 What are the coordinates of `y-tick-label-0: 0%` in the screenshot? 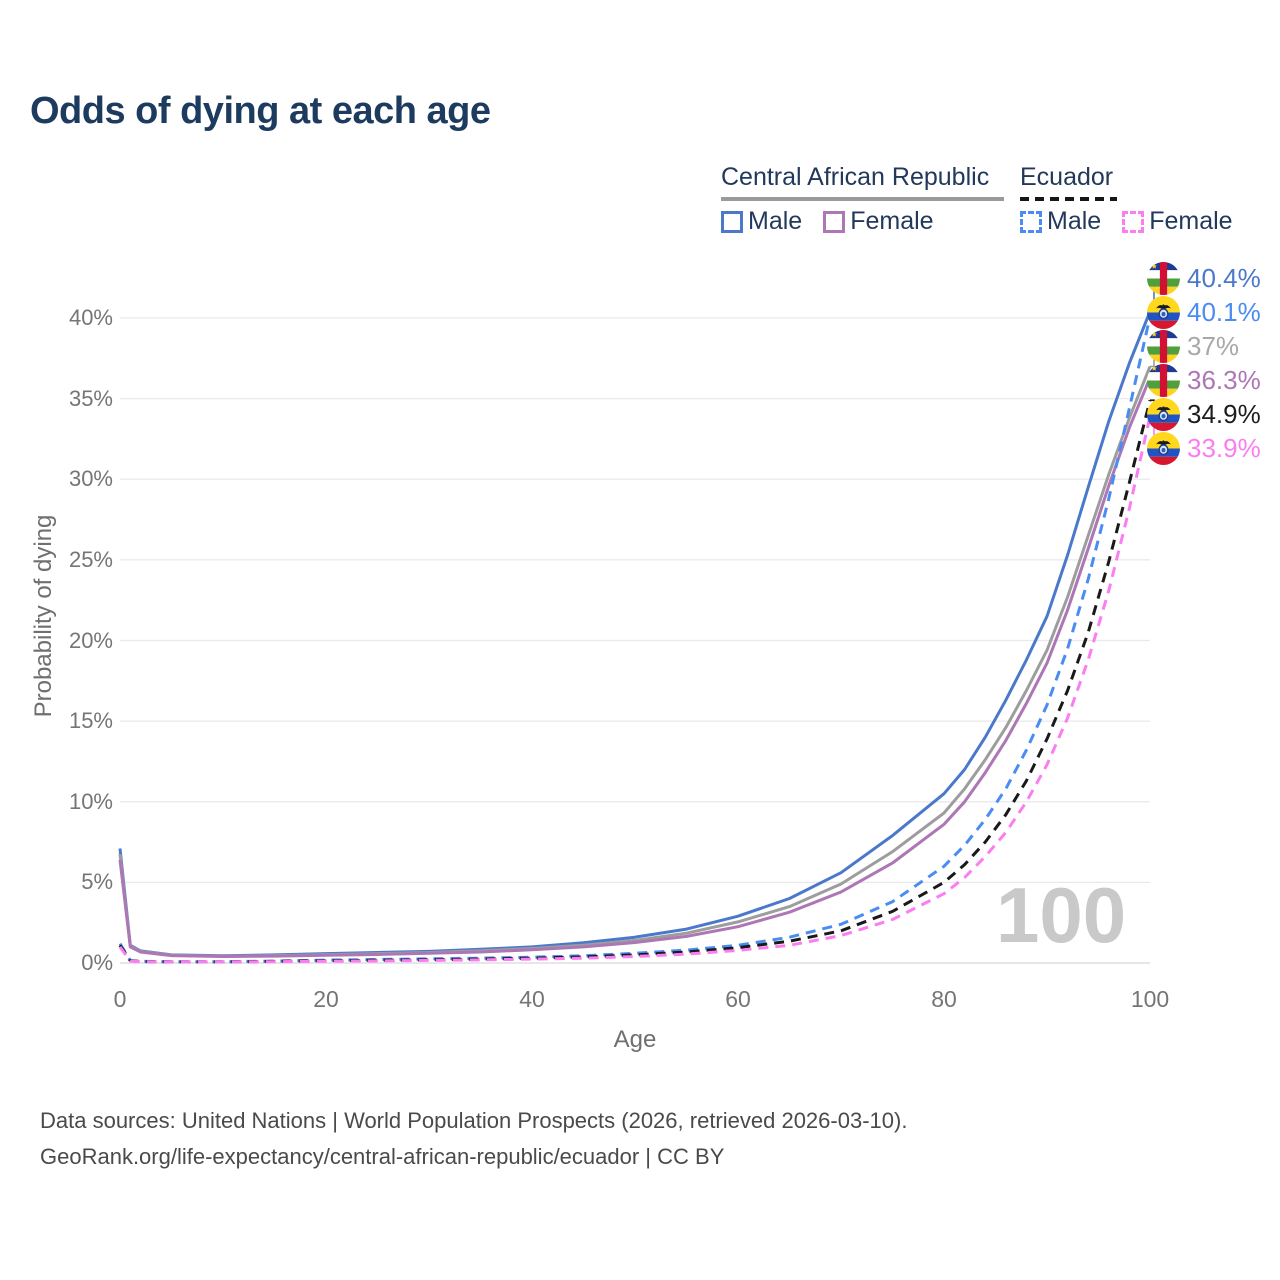 It's located at (97, 962).